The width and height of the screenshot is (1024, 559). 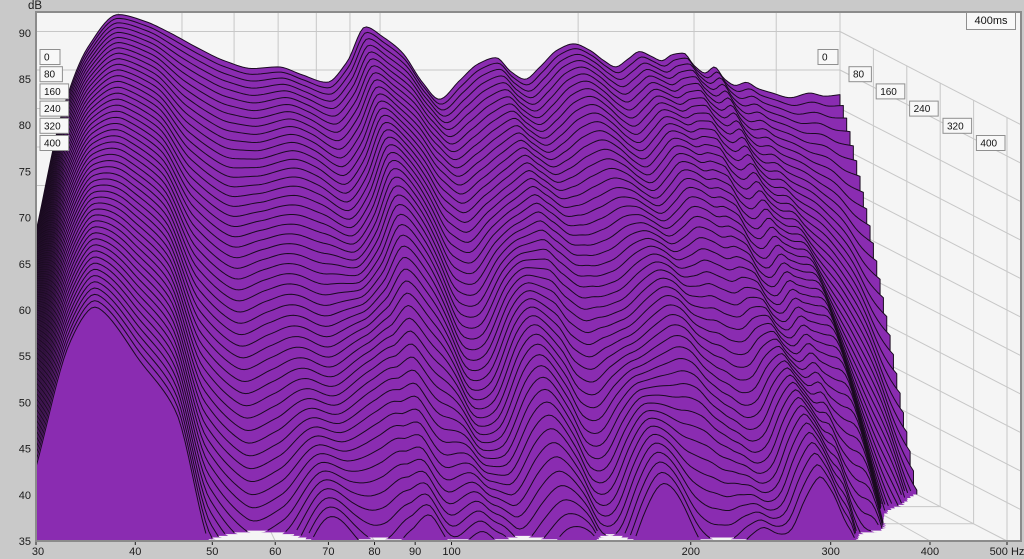 I want to click on freq-tick-label: 100, so click(x=451, y=552).